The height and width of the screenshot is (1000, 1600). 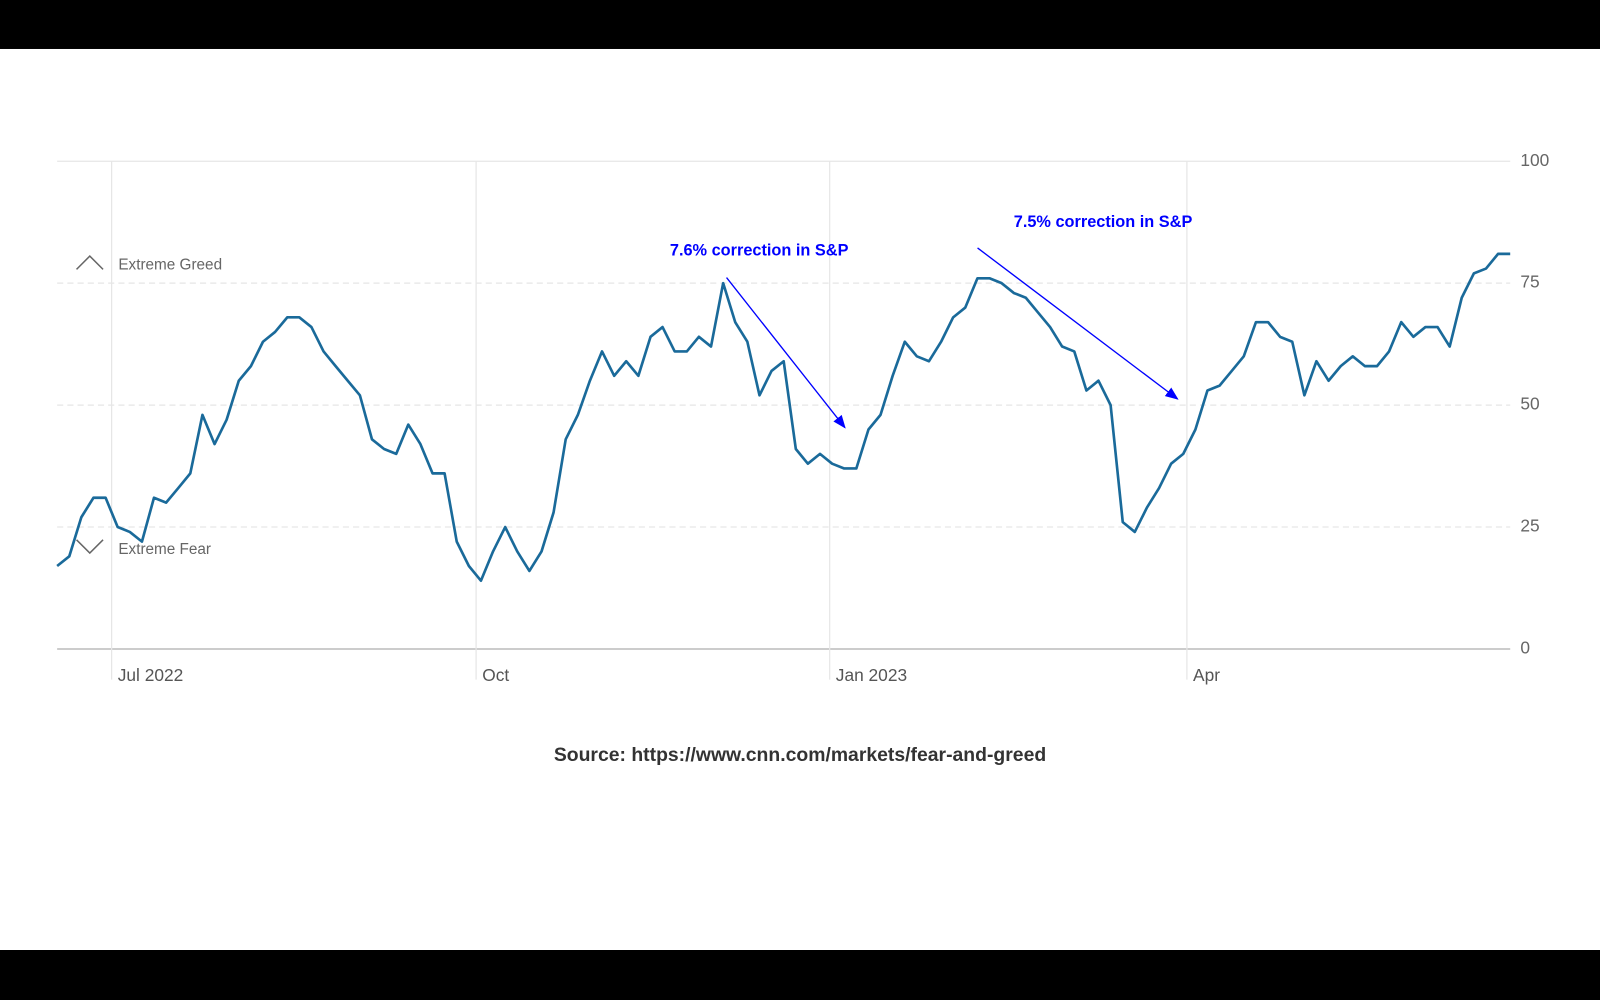 What do you see at coordinates (1103, 222) in the screenshot?
I see `annotation: 7.5% correction in S&P` at bounding box center [1103, 222].